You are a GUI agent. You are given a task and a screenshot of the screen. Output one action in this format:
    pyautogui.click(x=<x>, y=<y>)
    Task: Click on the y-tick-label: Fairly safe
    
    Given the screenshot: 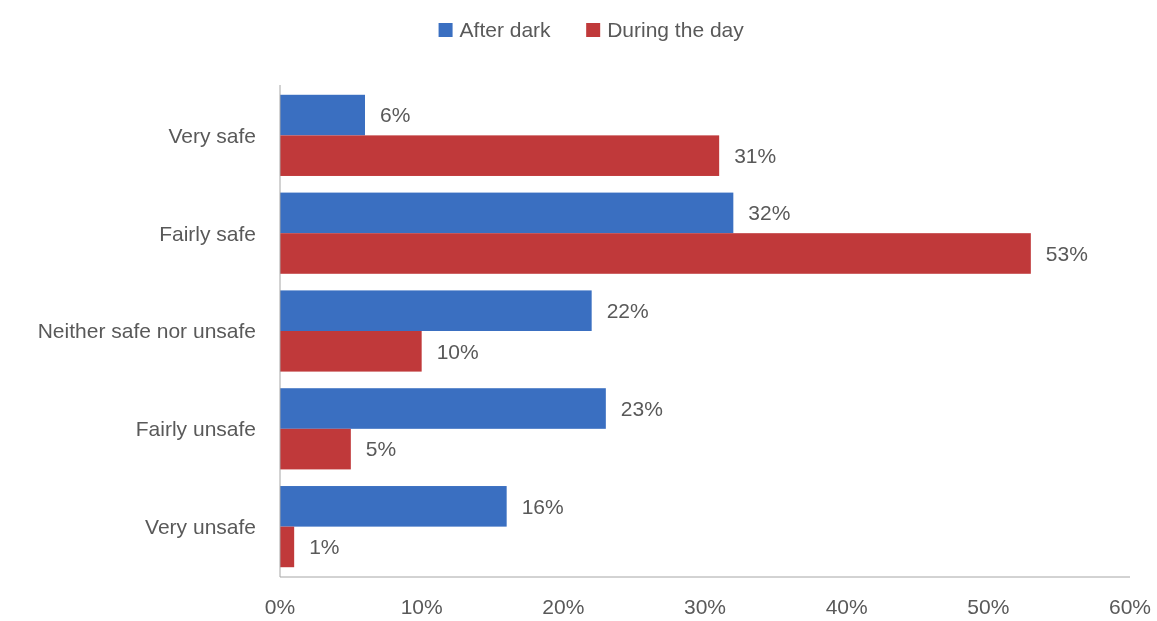 What is the action you would take?
    pyautogui.click(x=207, y=233)
    